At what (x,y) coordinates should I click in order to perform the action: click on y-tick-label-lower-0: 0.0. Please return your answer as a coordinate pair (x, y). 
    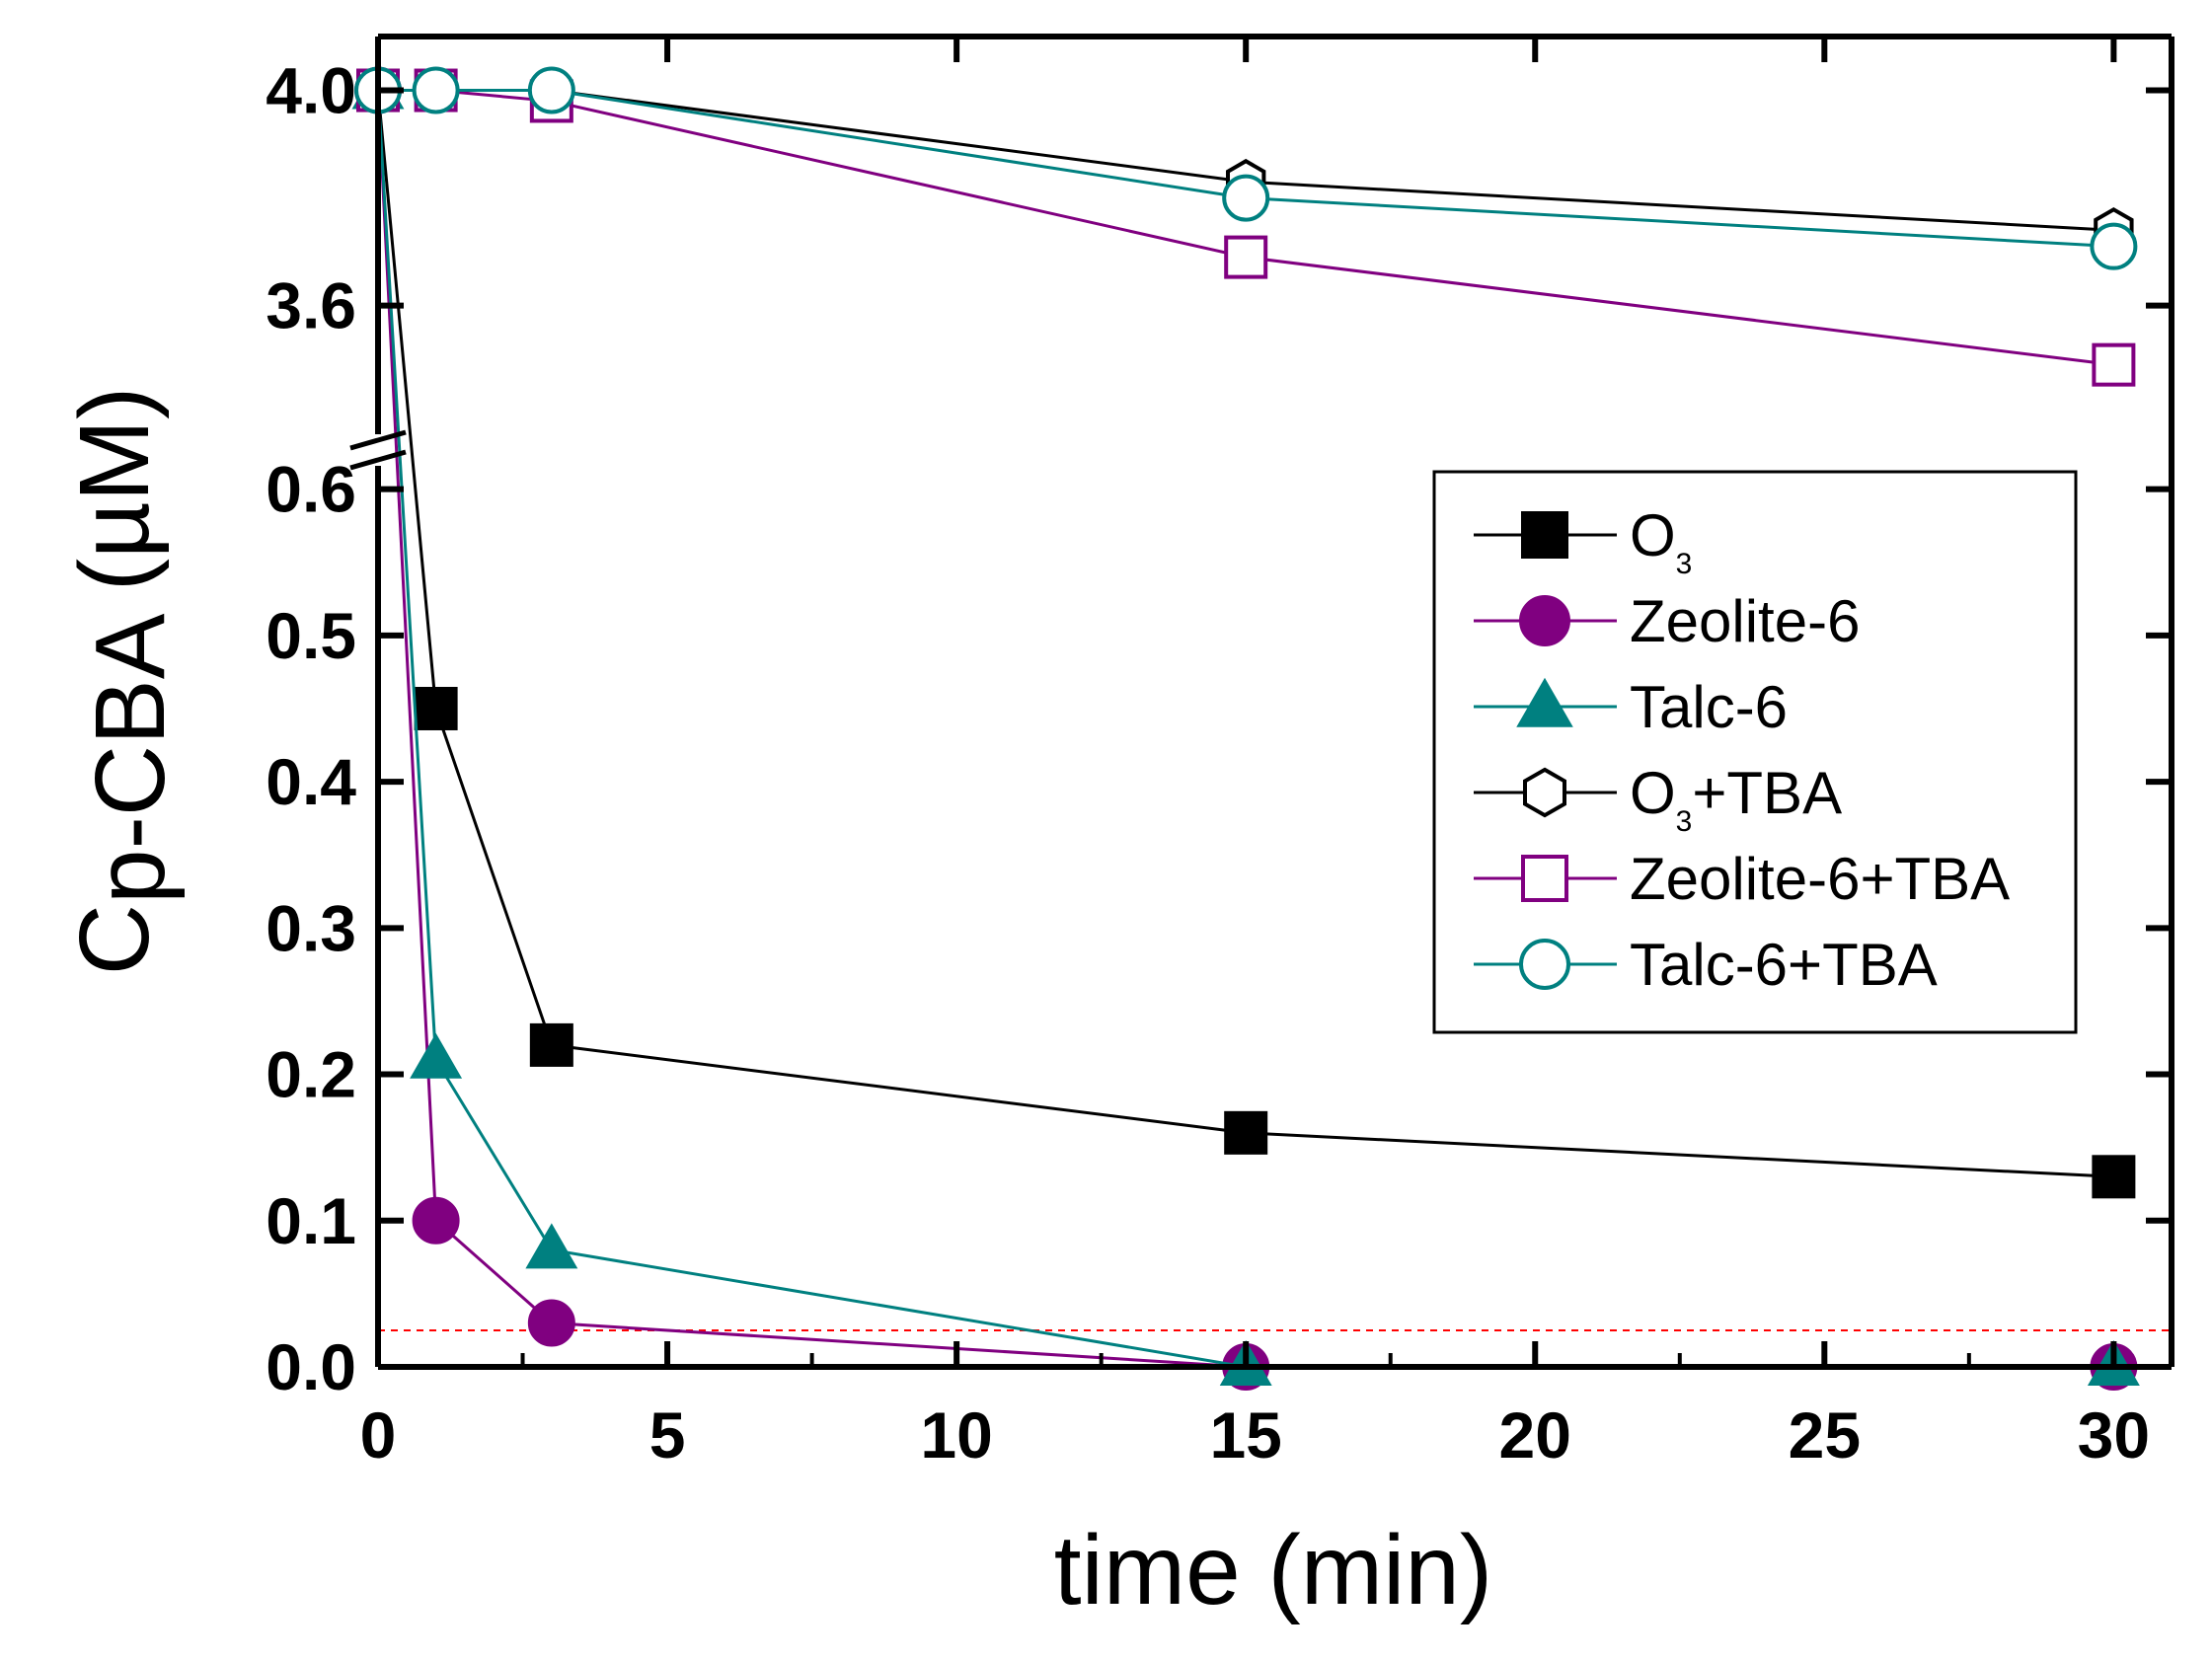
    Looking at the image, I should click on (311, 1366).